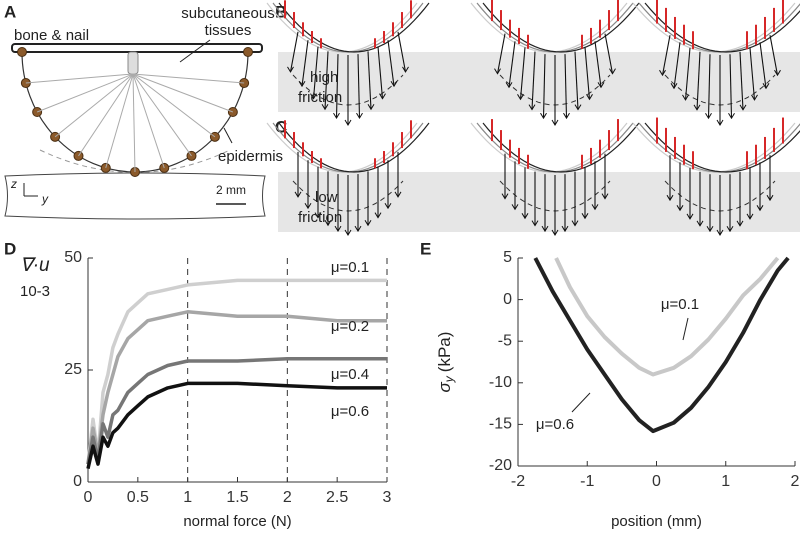 This screenshot has height=541, width=800. Describe the element at coordinates (320, 97) in the screenshot. I see `label: friction` at that location.